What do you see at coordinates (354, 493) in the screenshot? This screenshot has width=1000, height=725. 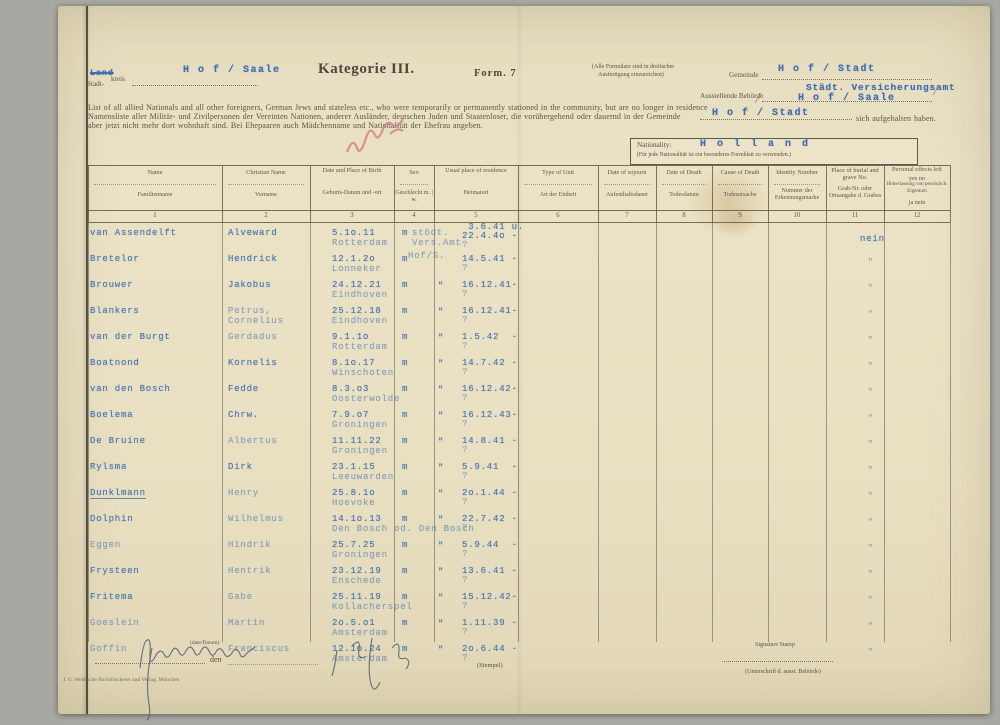 I see `row-birth-date: 25.8.1o` at bounding box center [354, 493].